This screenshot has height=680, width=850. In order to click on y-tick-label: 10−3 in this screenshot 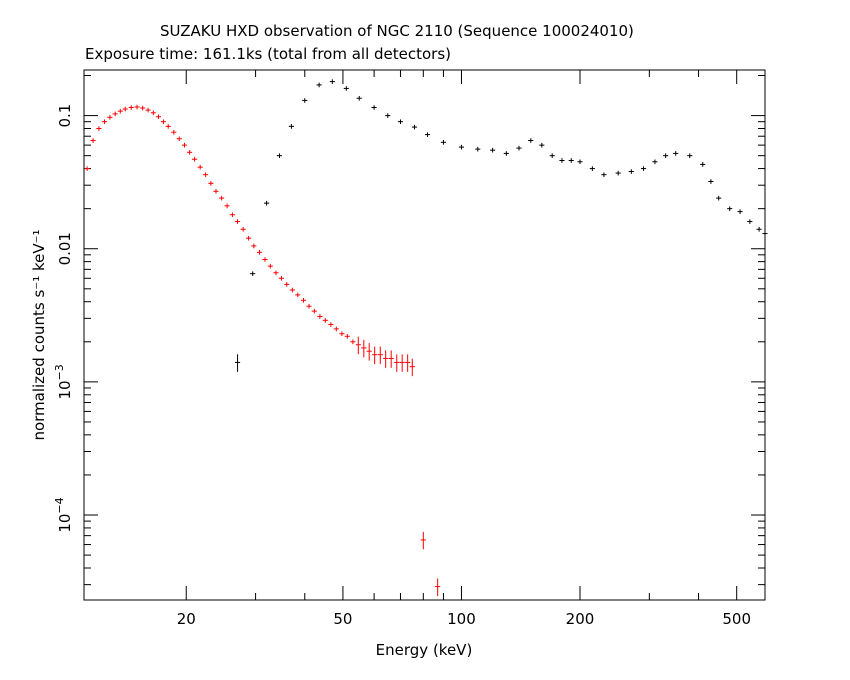, I will do `click(63, 381)`.